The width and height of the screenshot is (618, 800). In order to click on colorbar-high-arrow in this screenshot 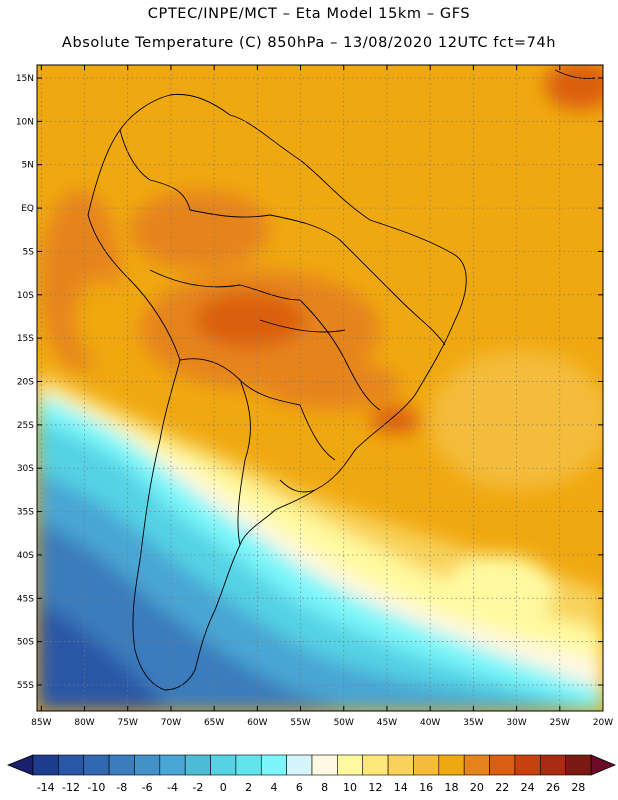, I will do `click(603, 765)`.